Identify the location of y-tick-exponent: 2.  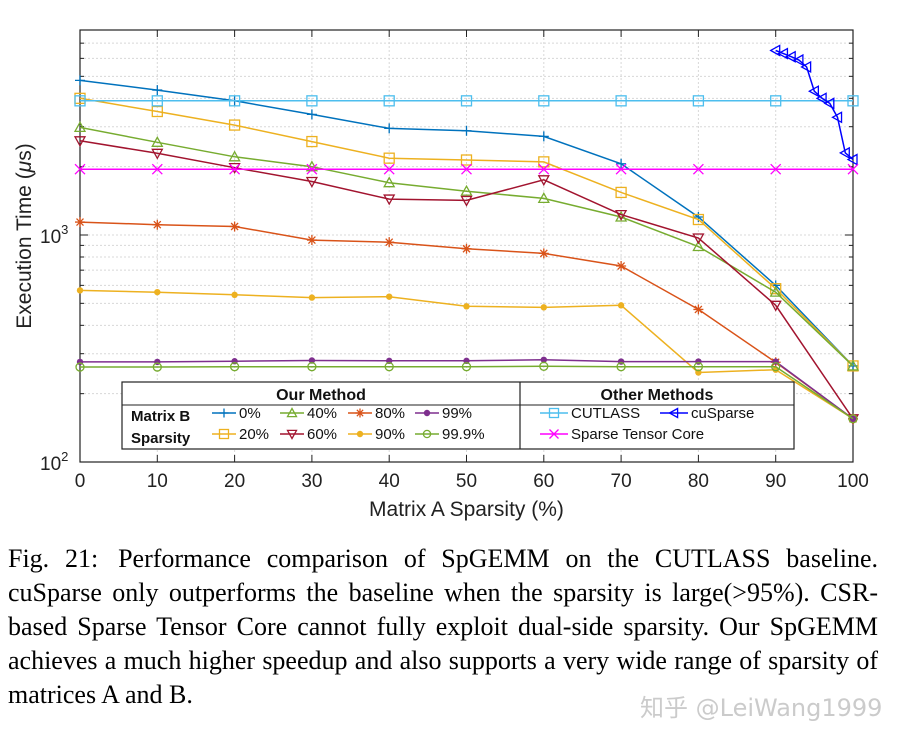
(64, 456).